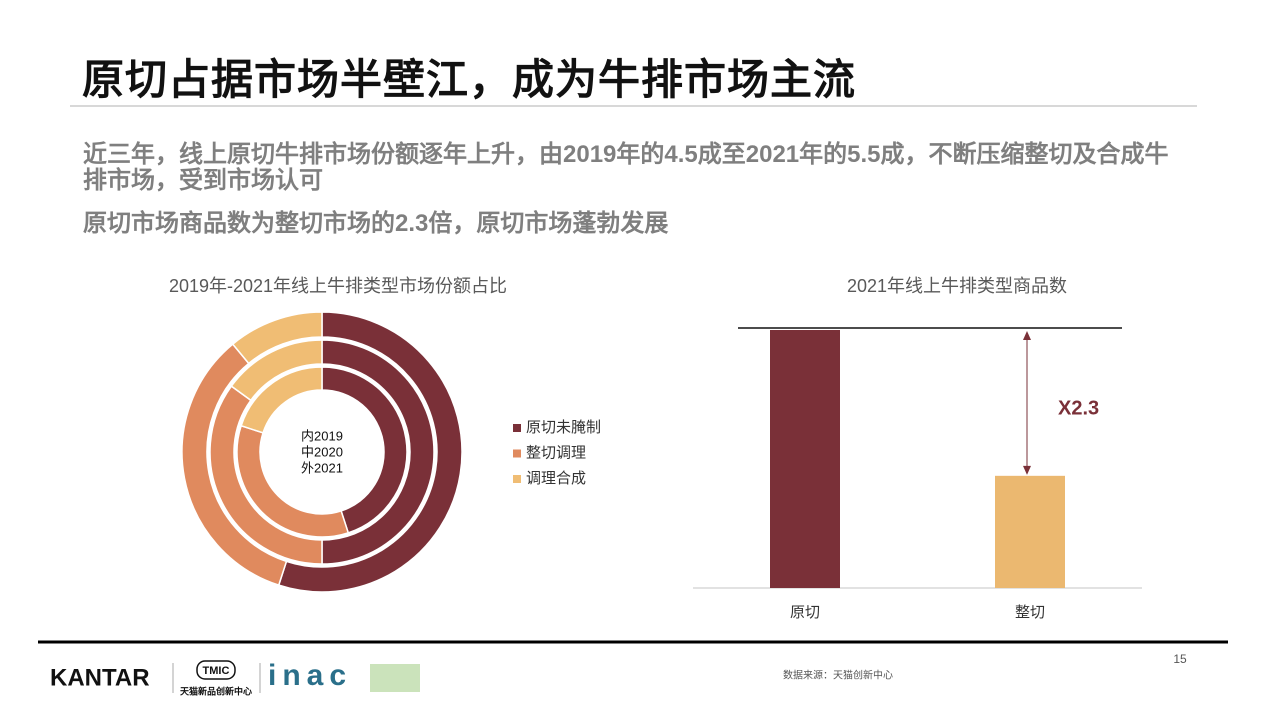 The width and height of the screenshot is (1267, 713). Describe the element at coordinates (805, 612) in the screenshot. I see `x-tick-label: 原切` at that location.